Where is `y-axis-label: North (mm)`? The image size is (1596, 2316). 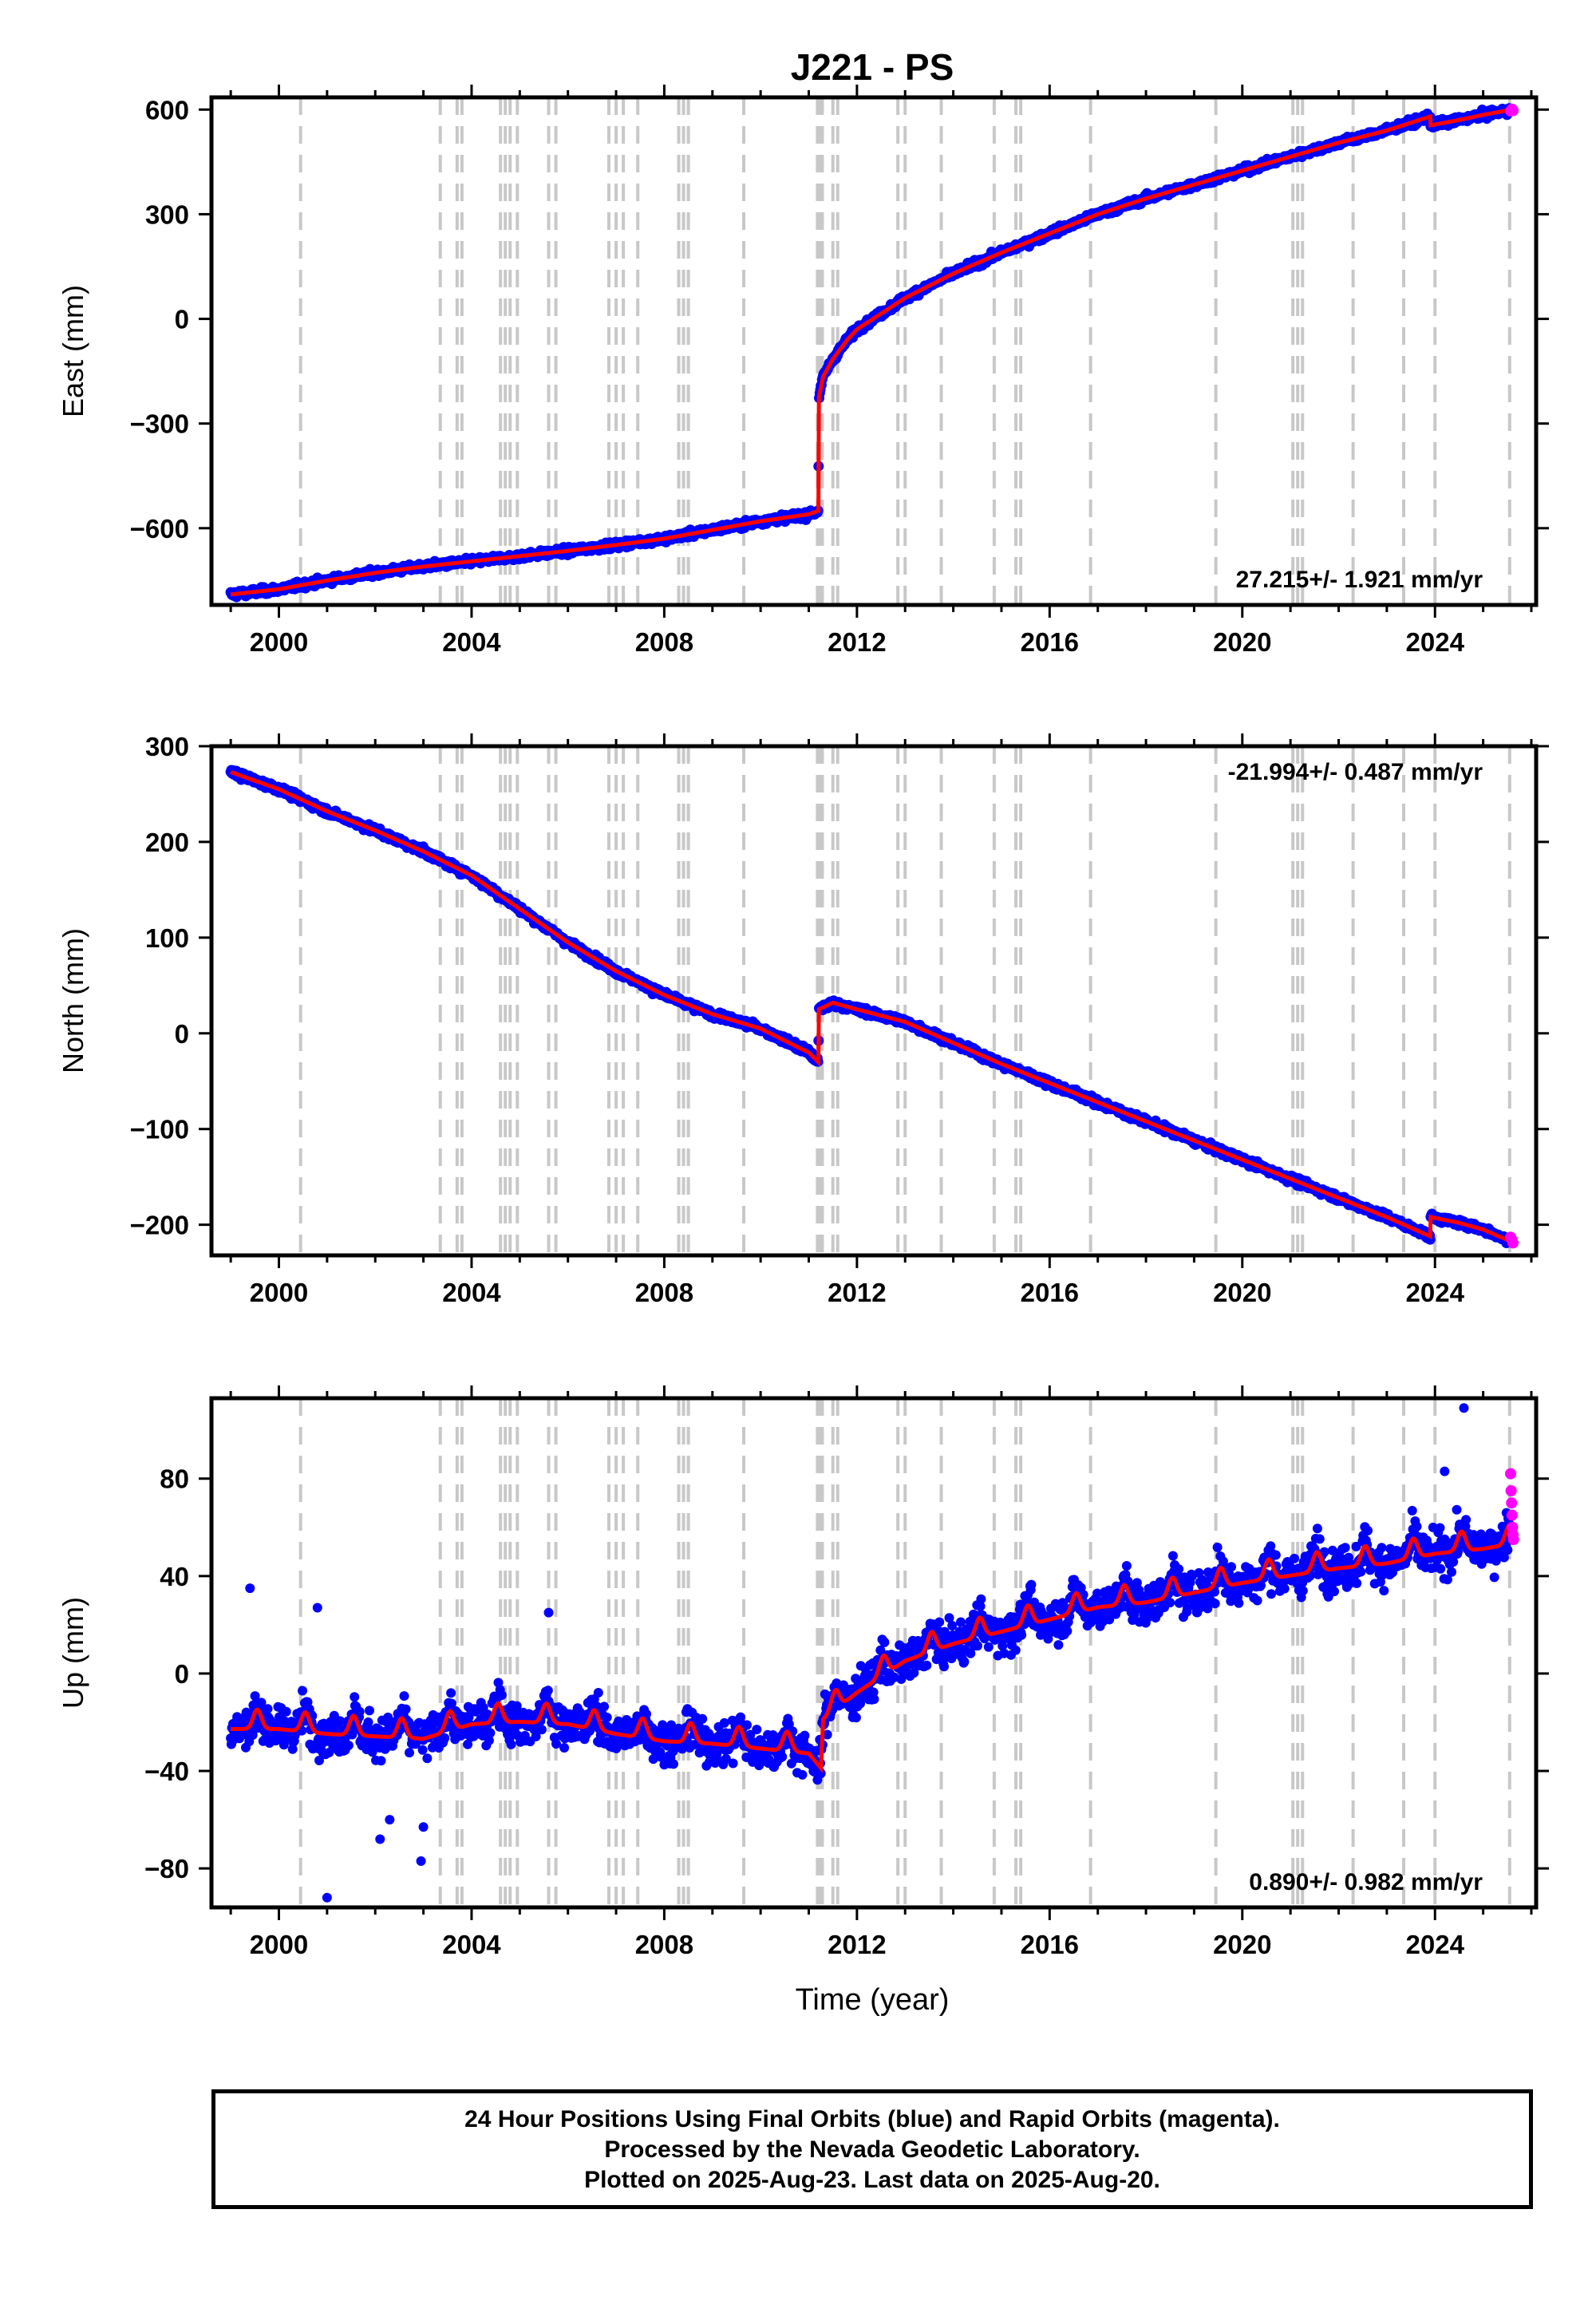 y-axis-label: North (mm) is located at coordinates (73, 1001).